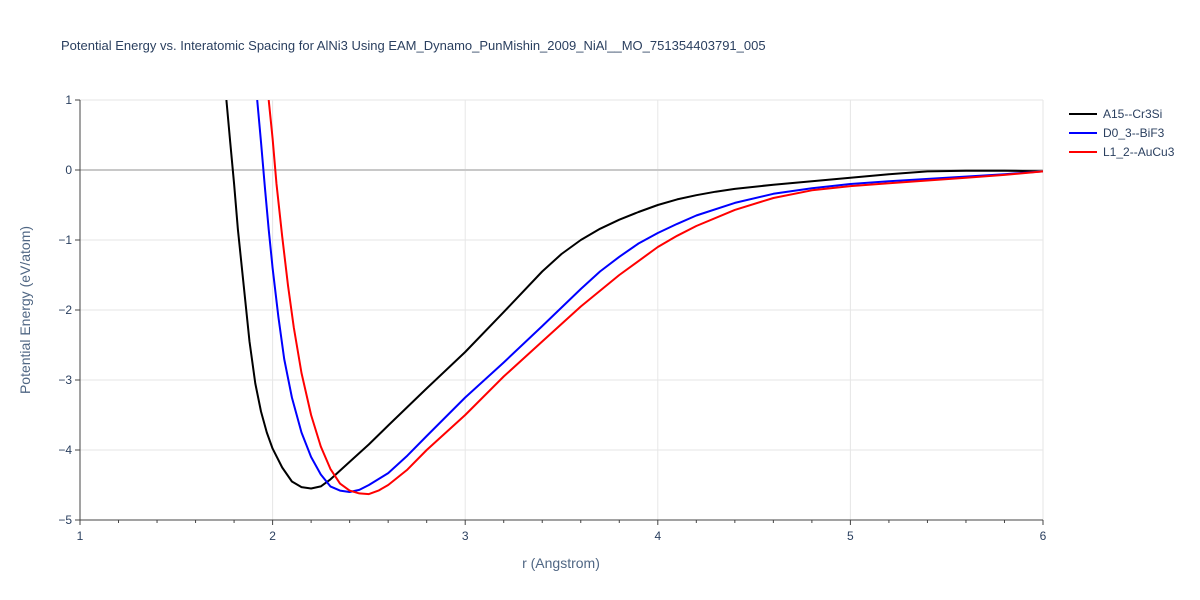 The image size is (1200, 600). What do you see at coordinates (465, 536) in the screenshot?
I see `x-tick-label: 3` at bounding box center [465, 536].